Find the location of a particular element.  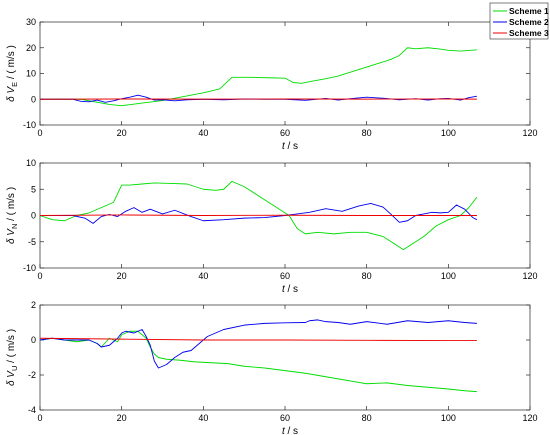

legend-entry-2: Scheme 2 is located at coordinates (529, 22).